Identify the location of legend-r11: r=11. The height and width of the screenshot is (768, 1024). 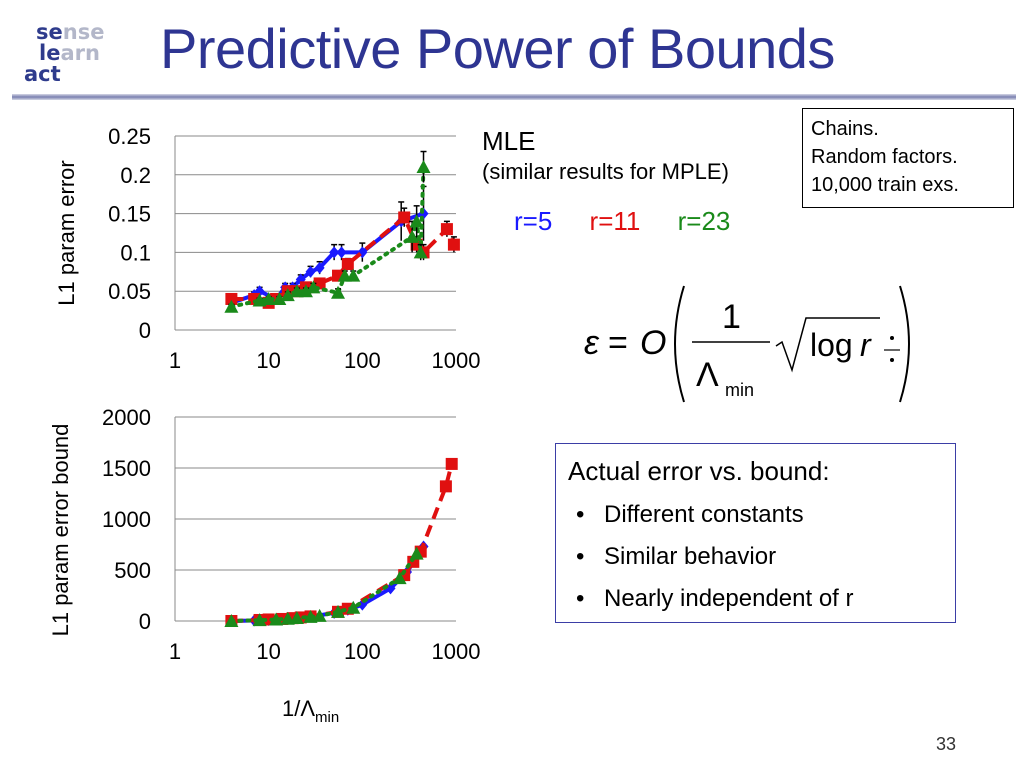
(615, 221).